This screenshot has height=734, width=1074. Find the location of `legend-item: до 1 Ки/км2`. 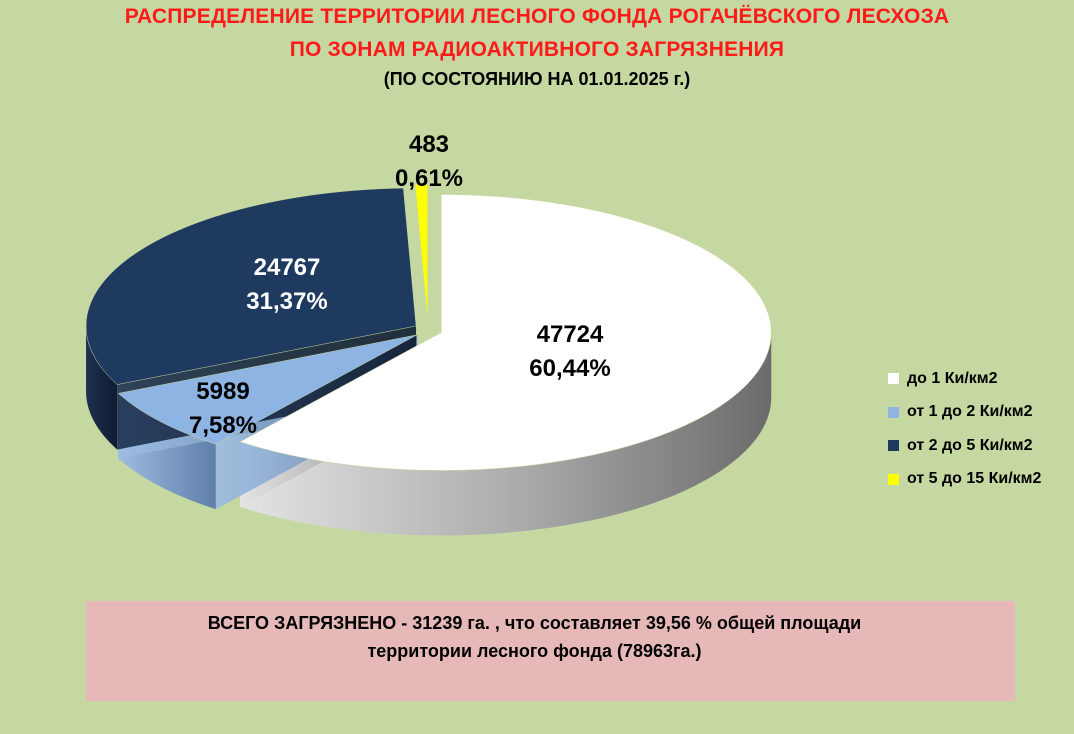

legend-item: до 1 Ки/км2 is located at coordinates (964, 379).